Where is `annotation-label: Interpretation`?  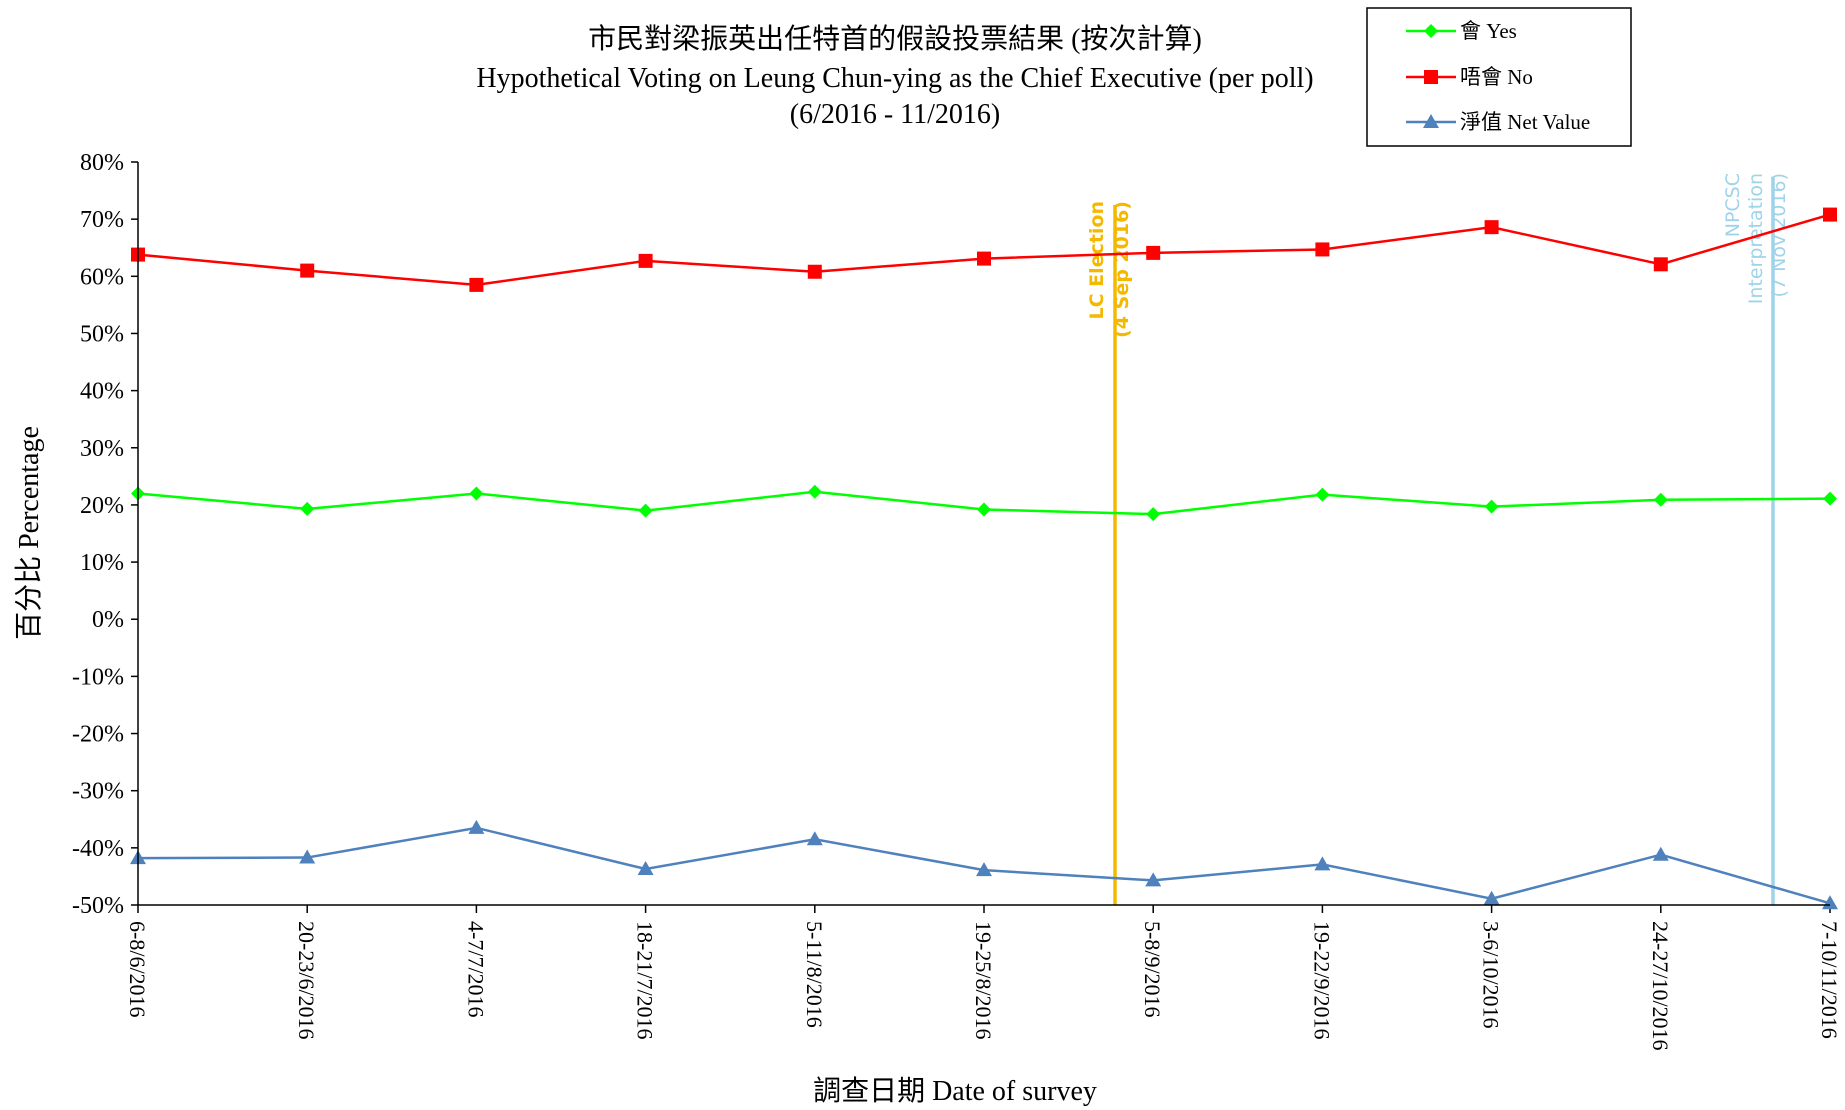
annotation-label: Interpretation is located at coordinates (1756, 238).